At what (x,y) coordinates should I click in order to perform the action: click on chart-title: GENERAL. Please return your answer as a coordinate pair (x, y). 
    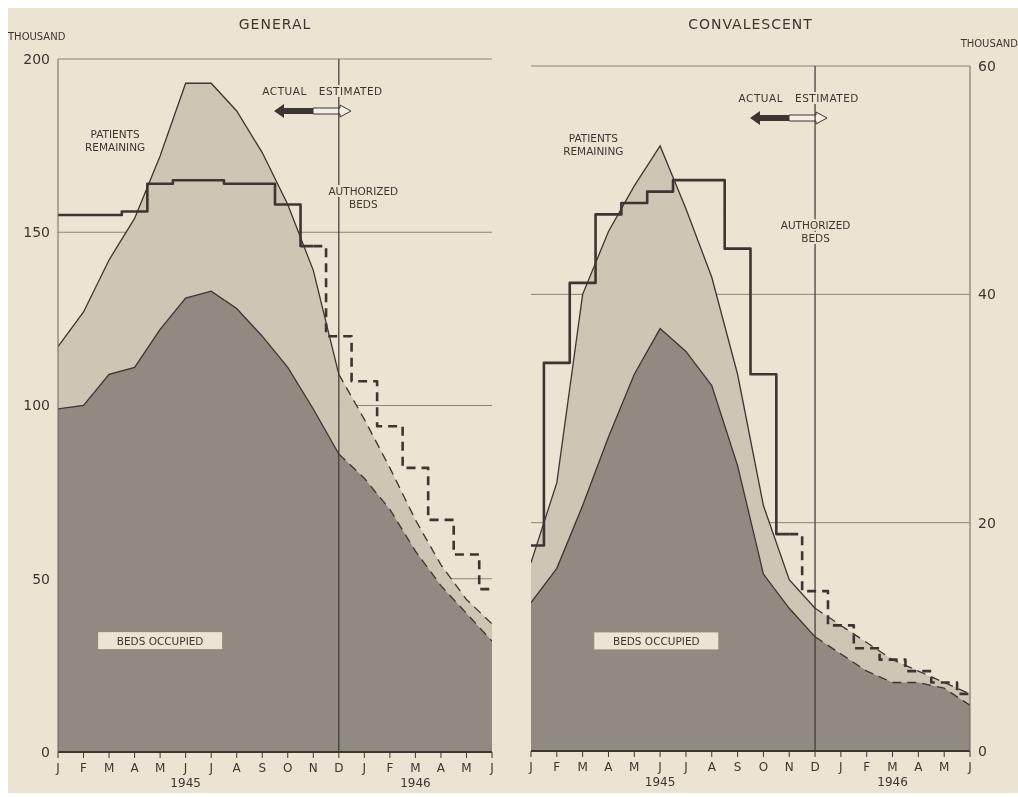
    Looking at the image, I should click on (275, 24).